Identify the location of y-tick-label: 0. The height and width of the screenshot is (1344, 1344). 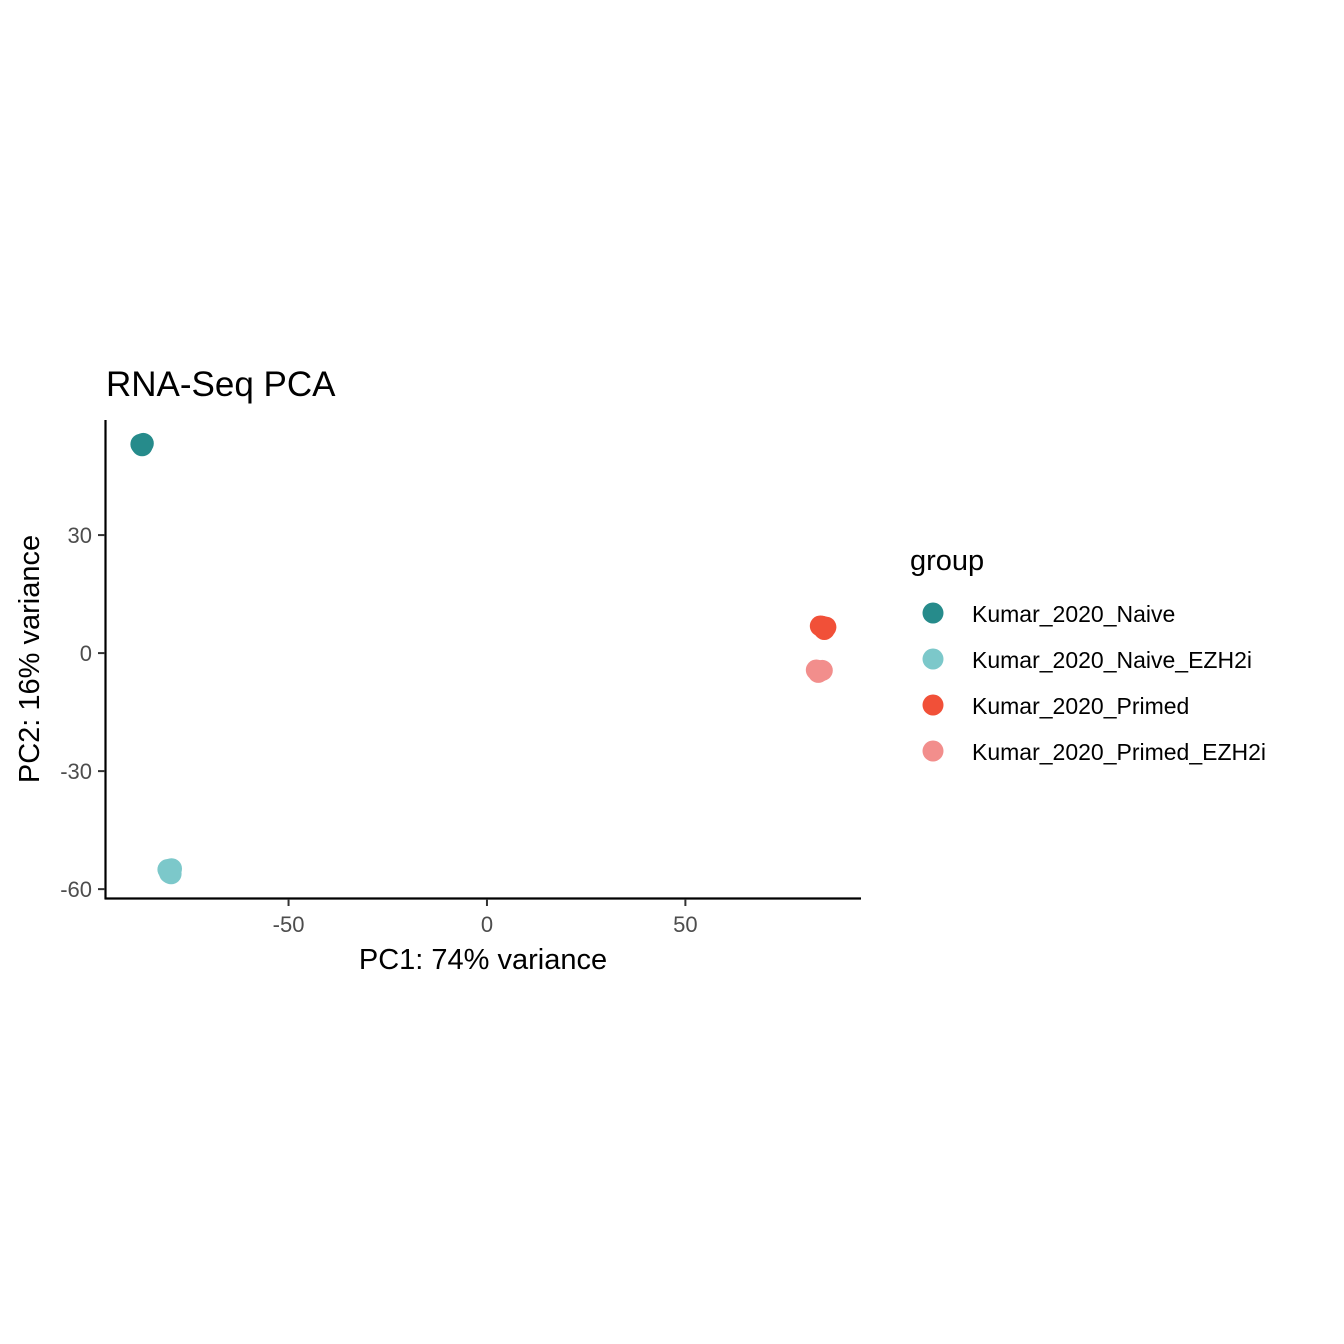
(86, 653).